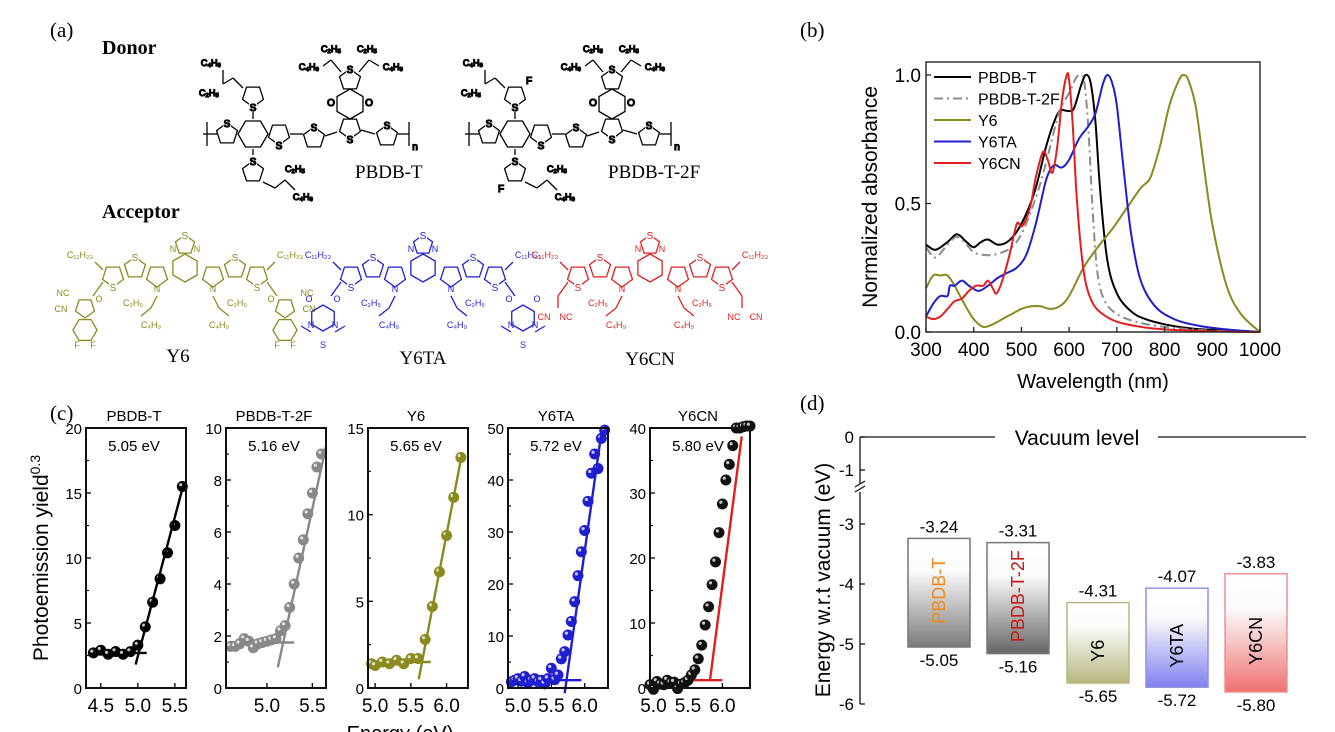 Image resolution: width=1335 pixels, height=732 pixels. Describe the element at coordinates (61, 30) in the screenshot. I see `panel-label-a: (a)` at that location.